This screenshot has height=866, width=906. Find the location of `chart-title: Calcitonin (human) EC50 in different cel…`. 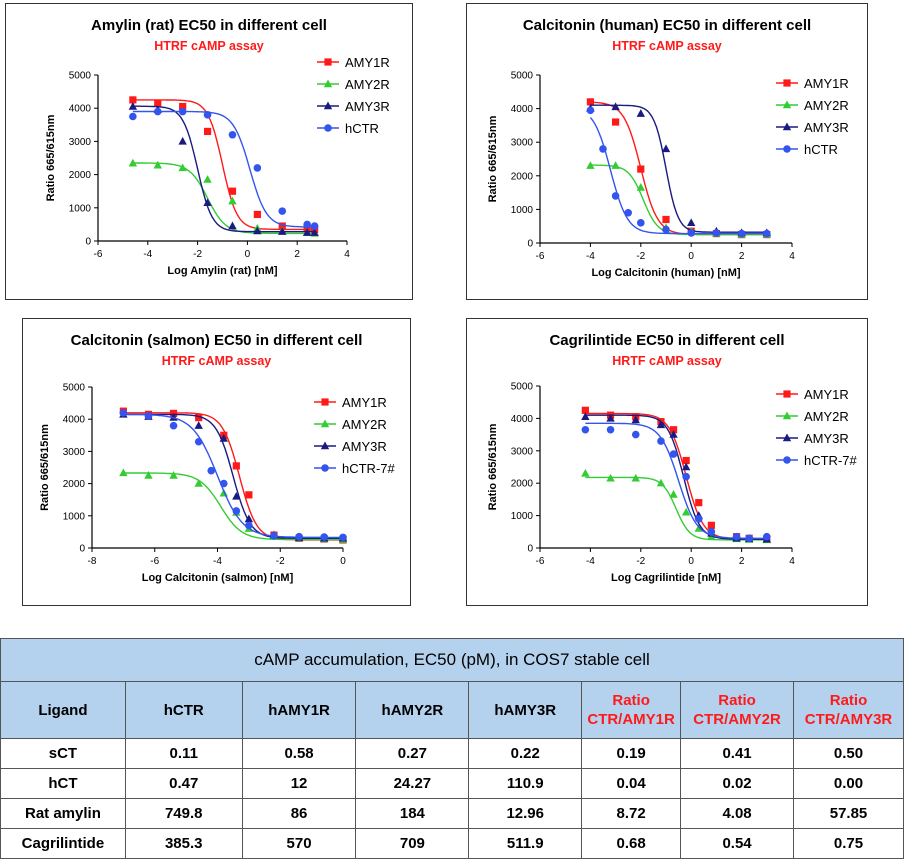

chart-title: Calcitonin (human) EC50 in different cel… is located at coordinates (667, 25).